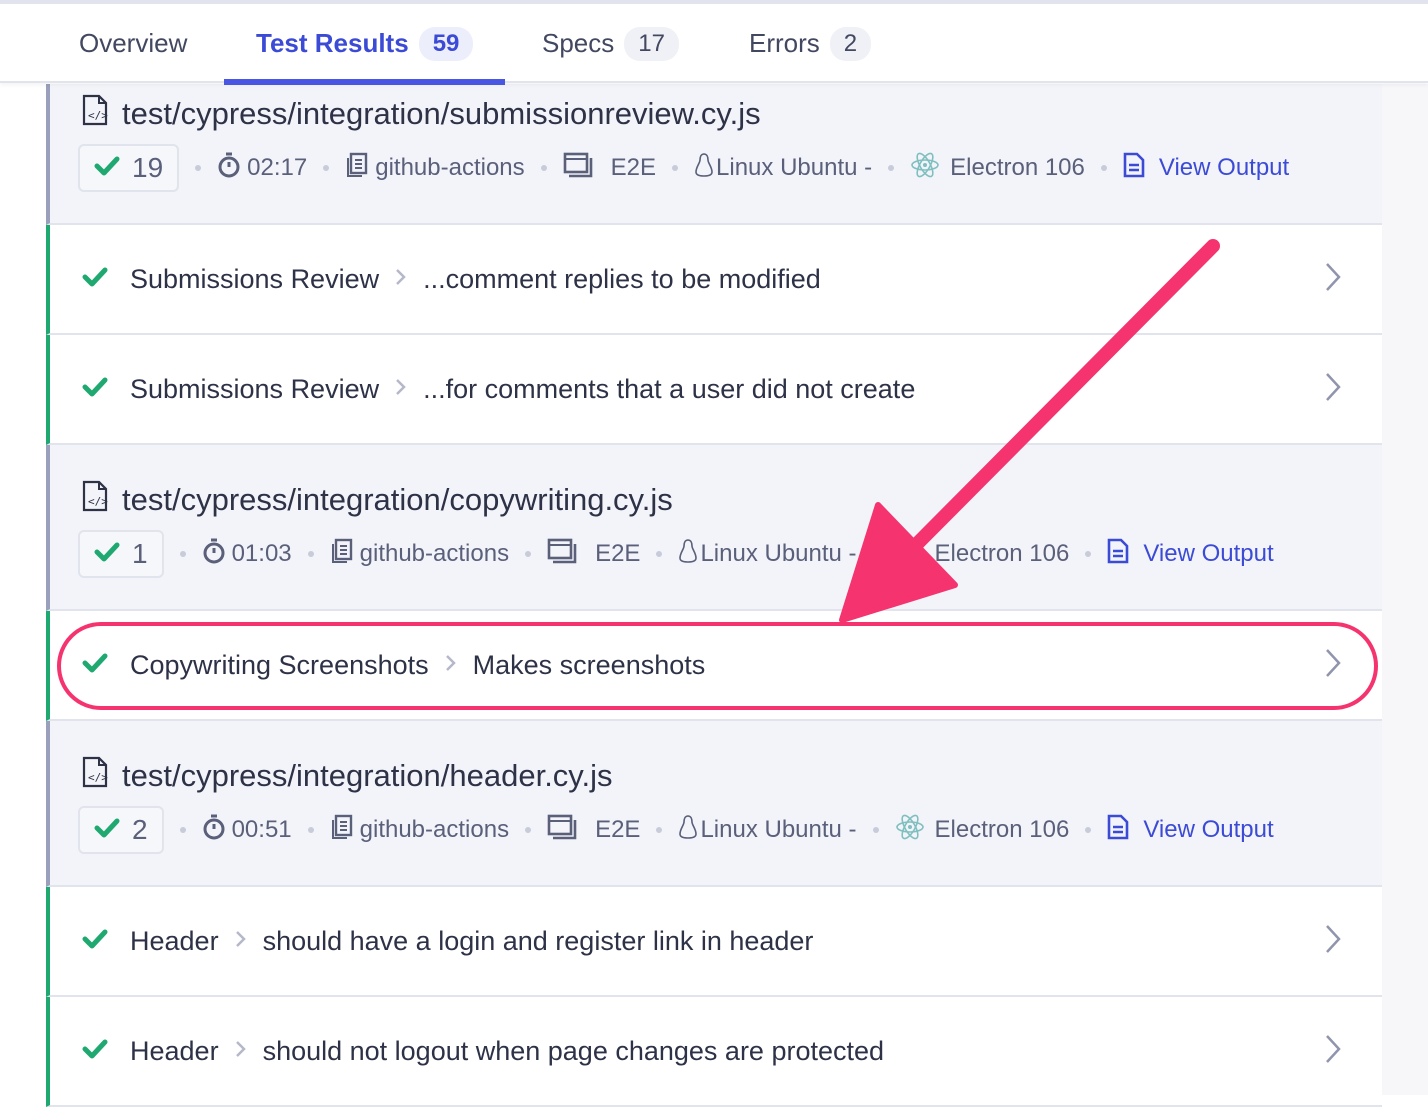 The image size is (1428, 1107). Describe the element at coordinates (714, 2) in the screenshot. I see `top-border` at that location.